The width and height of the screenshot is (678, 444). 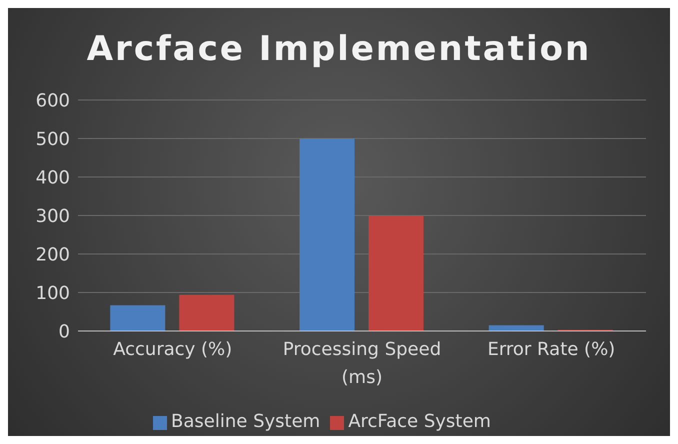 What do you see at coordinates (53, 139) in the screenshot?
I see `y-tick-label: 500` at bounding box center [53, 139].